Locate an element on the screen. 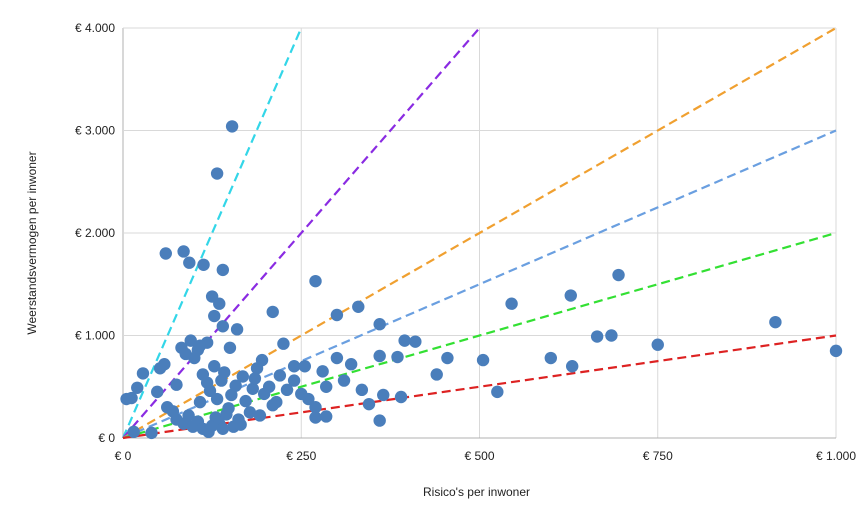 This screenshot has width=861, height=509. x-tick-label: € 500 is located at coordinates (479, 456).